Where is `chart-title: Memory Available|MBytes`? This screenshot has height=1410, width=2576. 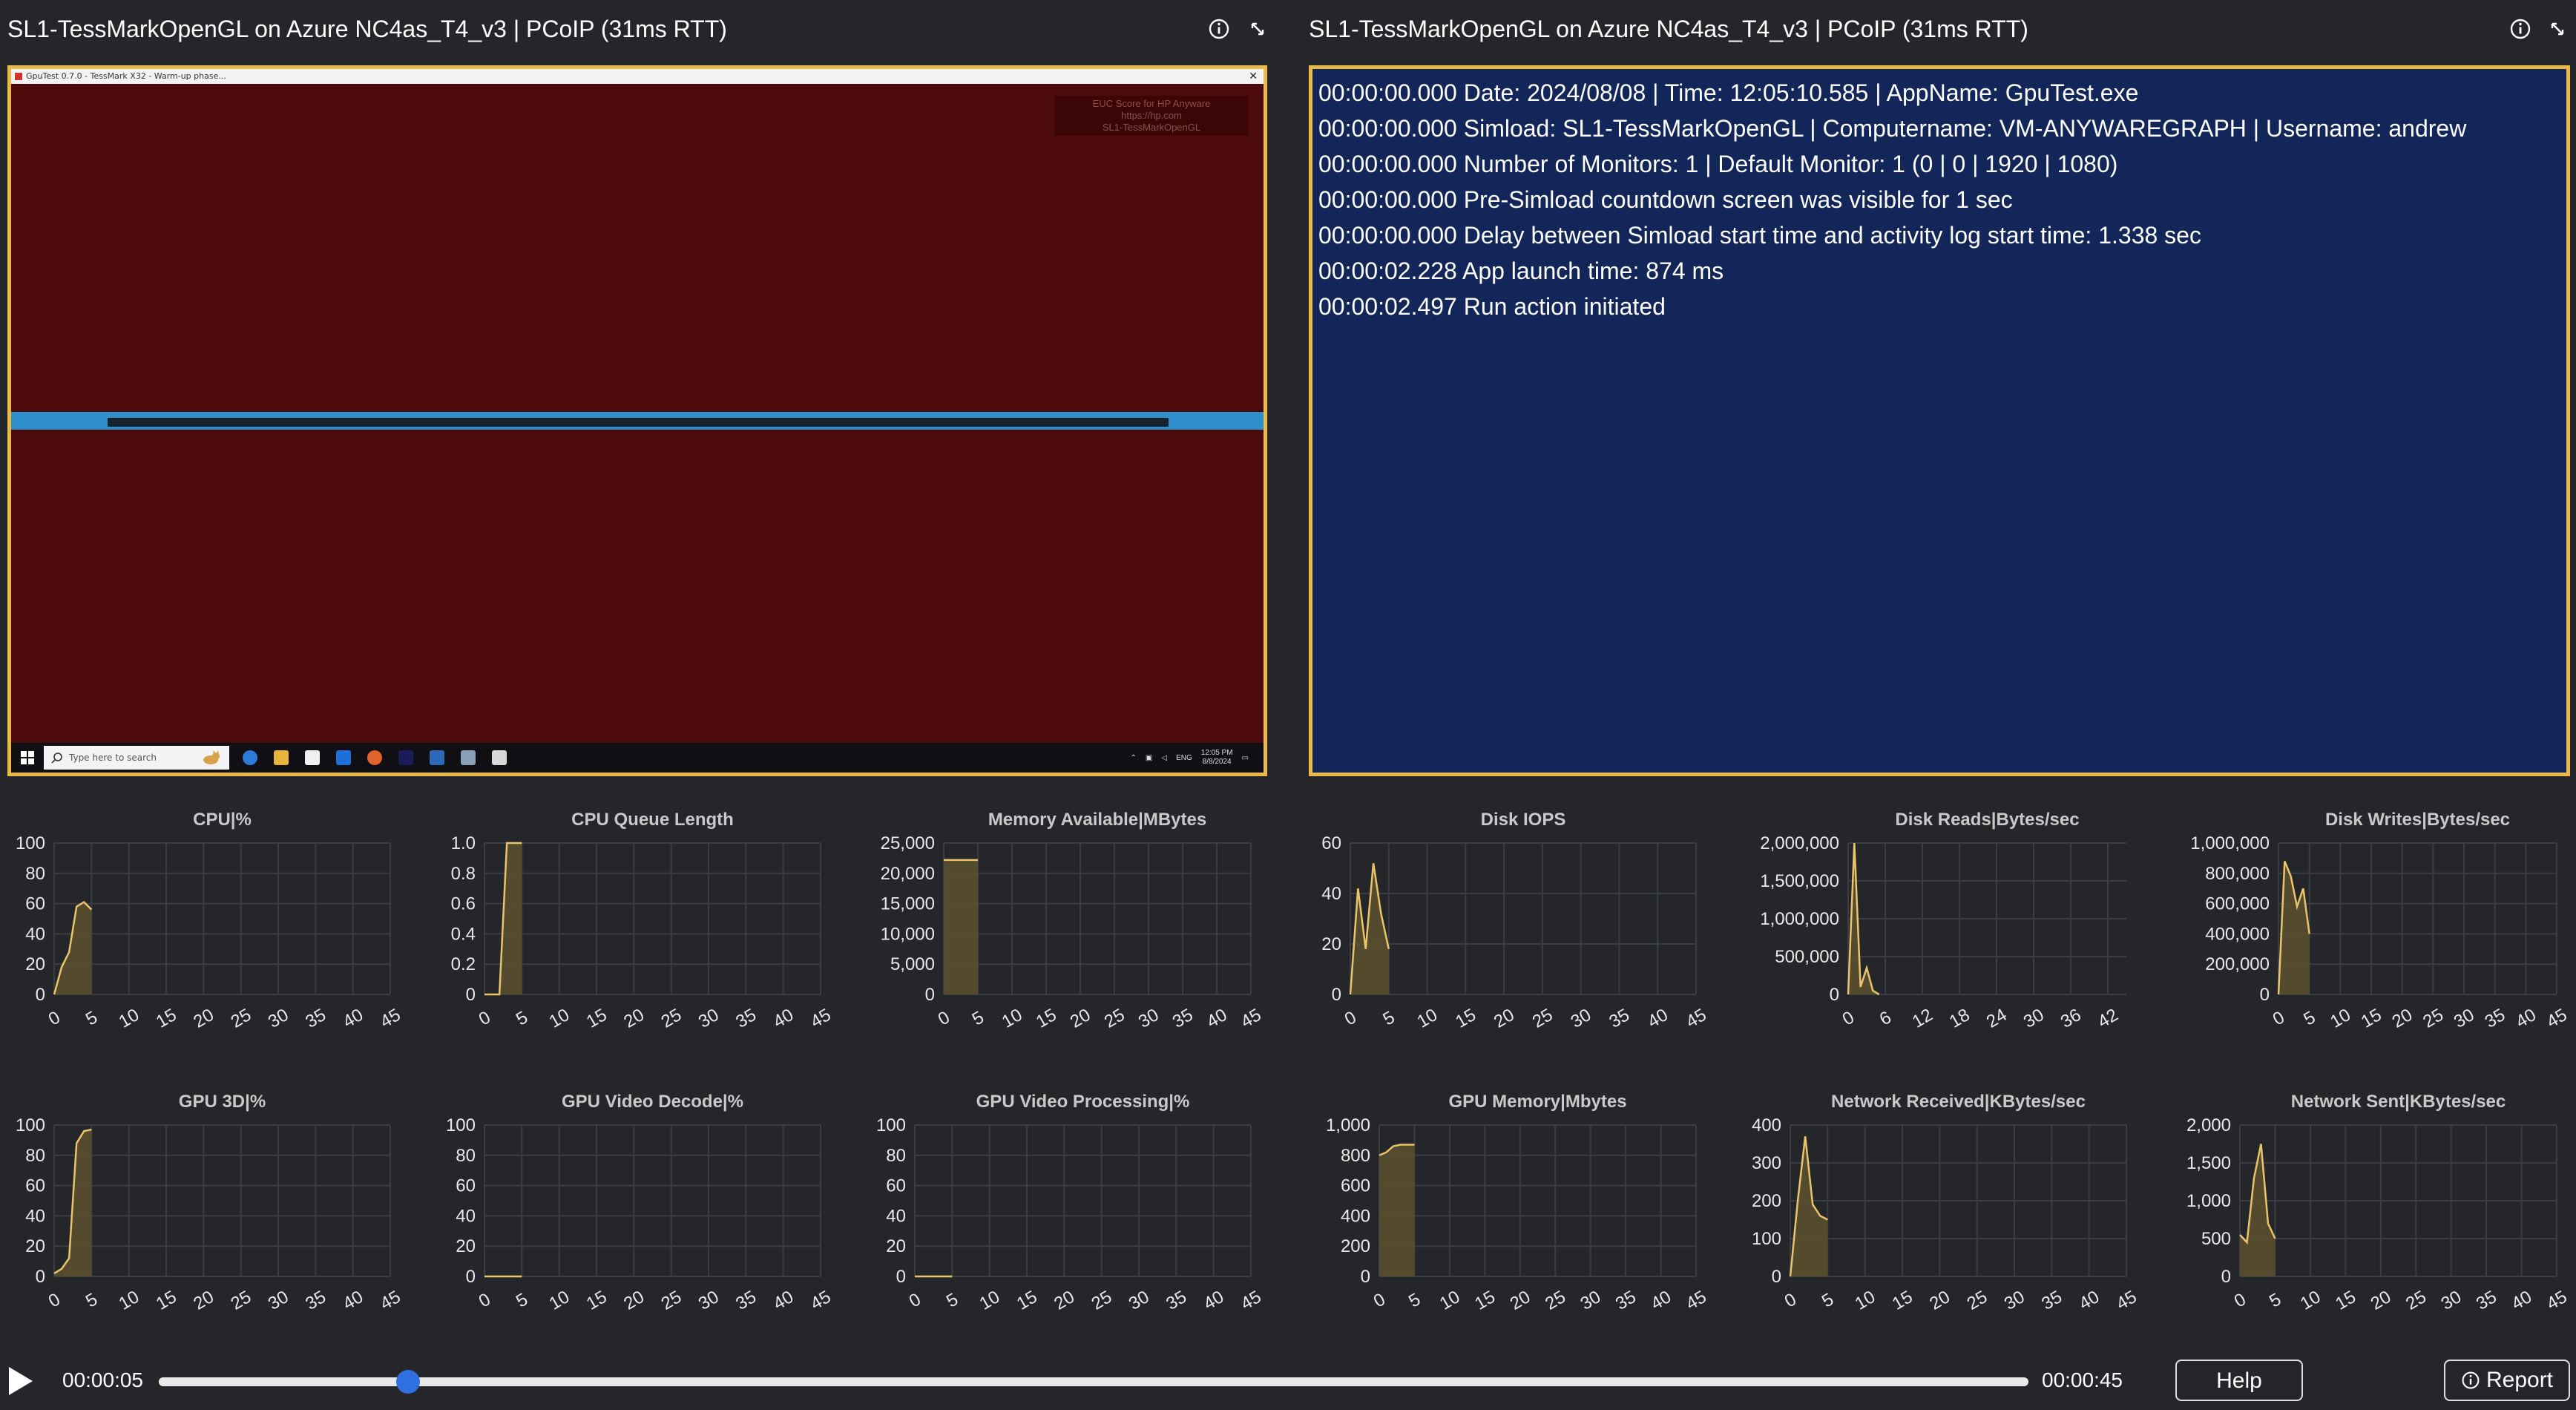
chart-title: Memory Available|MBytes is located at coordinates (1097, 820).